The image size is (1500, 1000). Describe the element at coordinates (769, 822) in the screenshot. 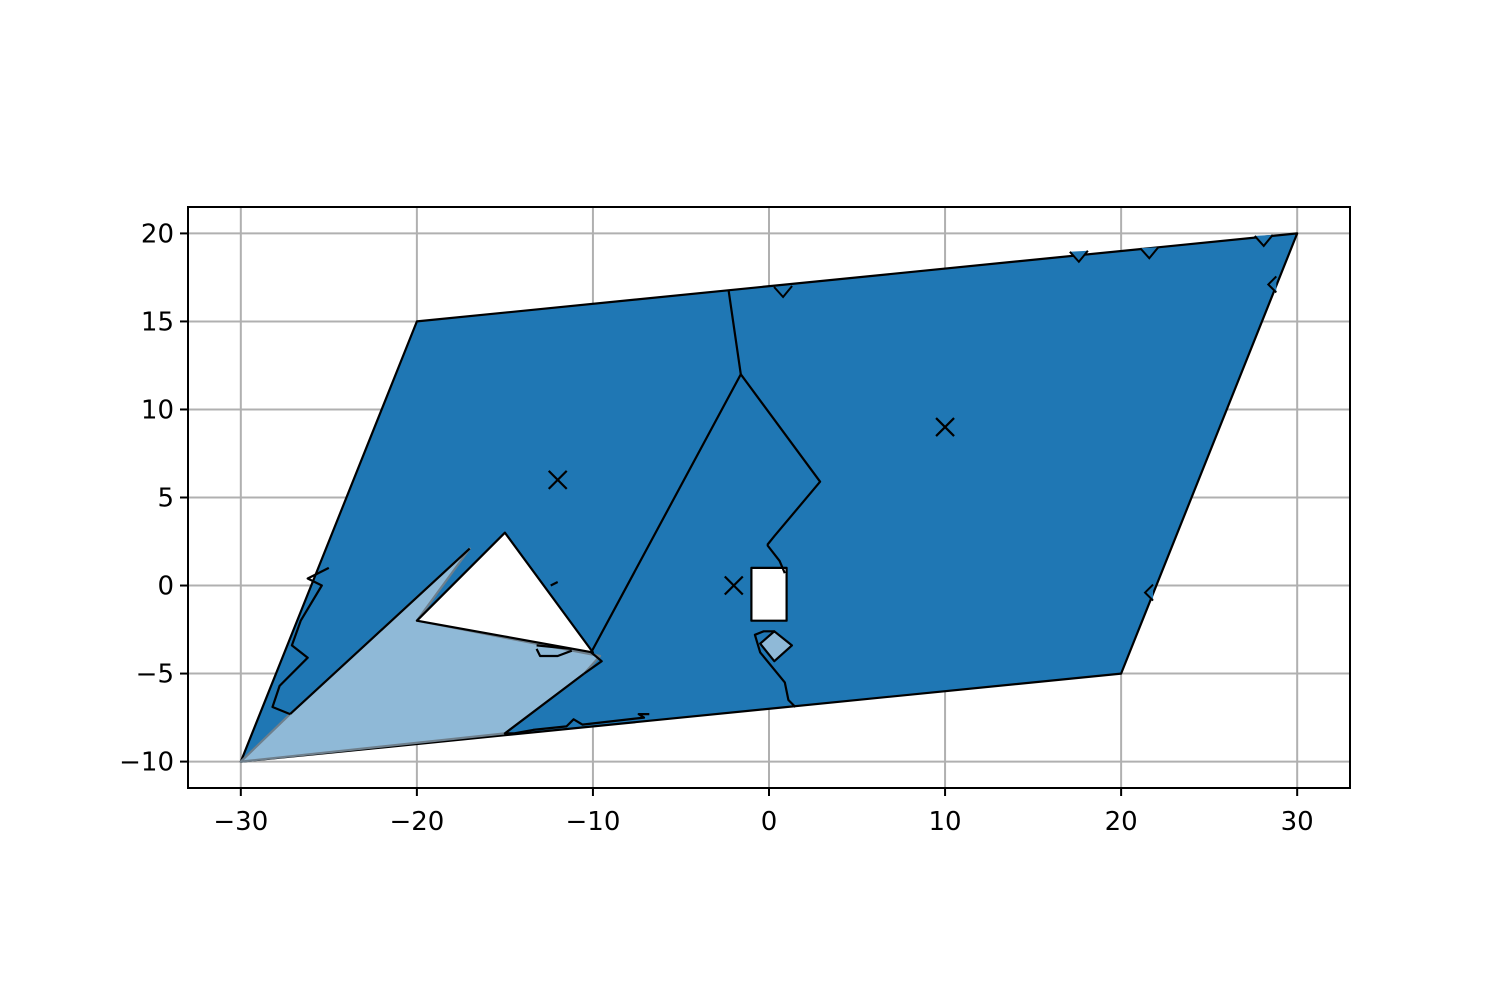

I see `x-tick-label-3: 0` at that location.